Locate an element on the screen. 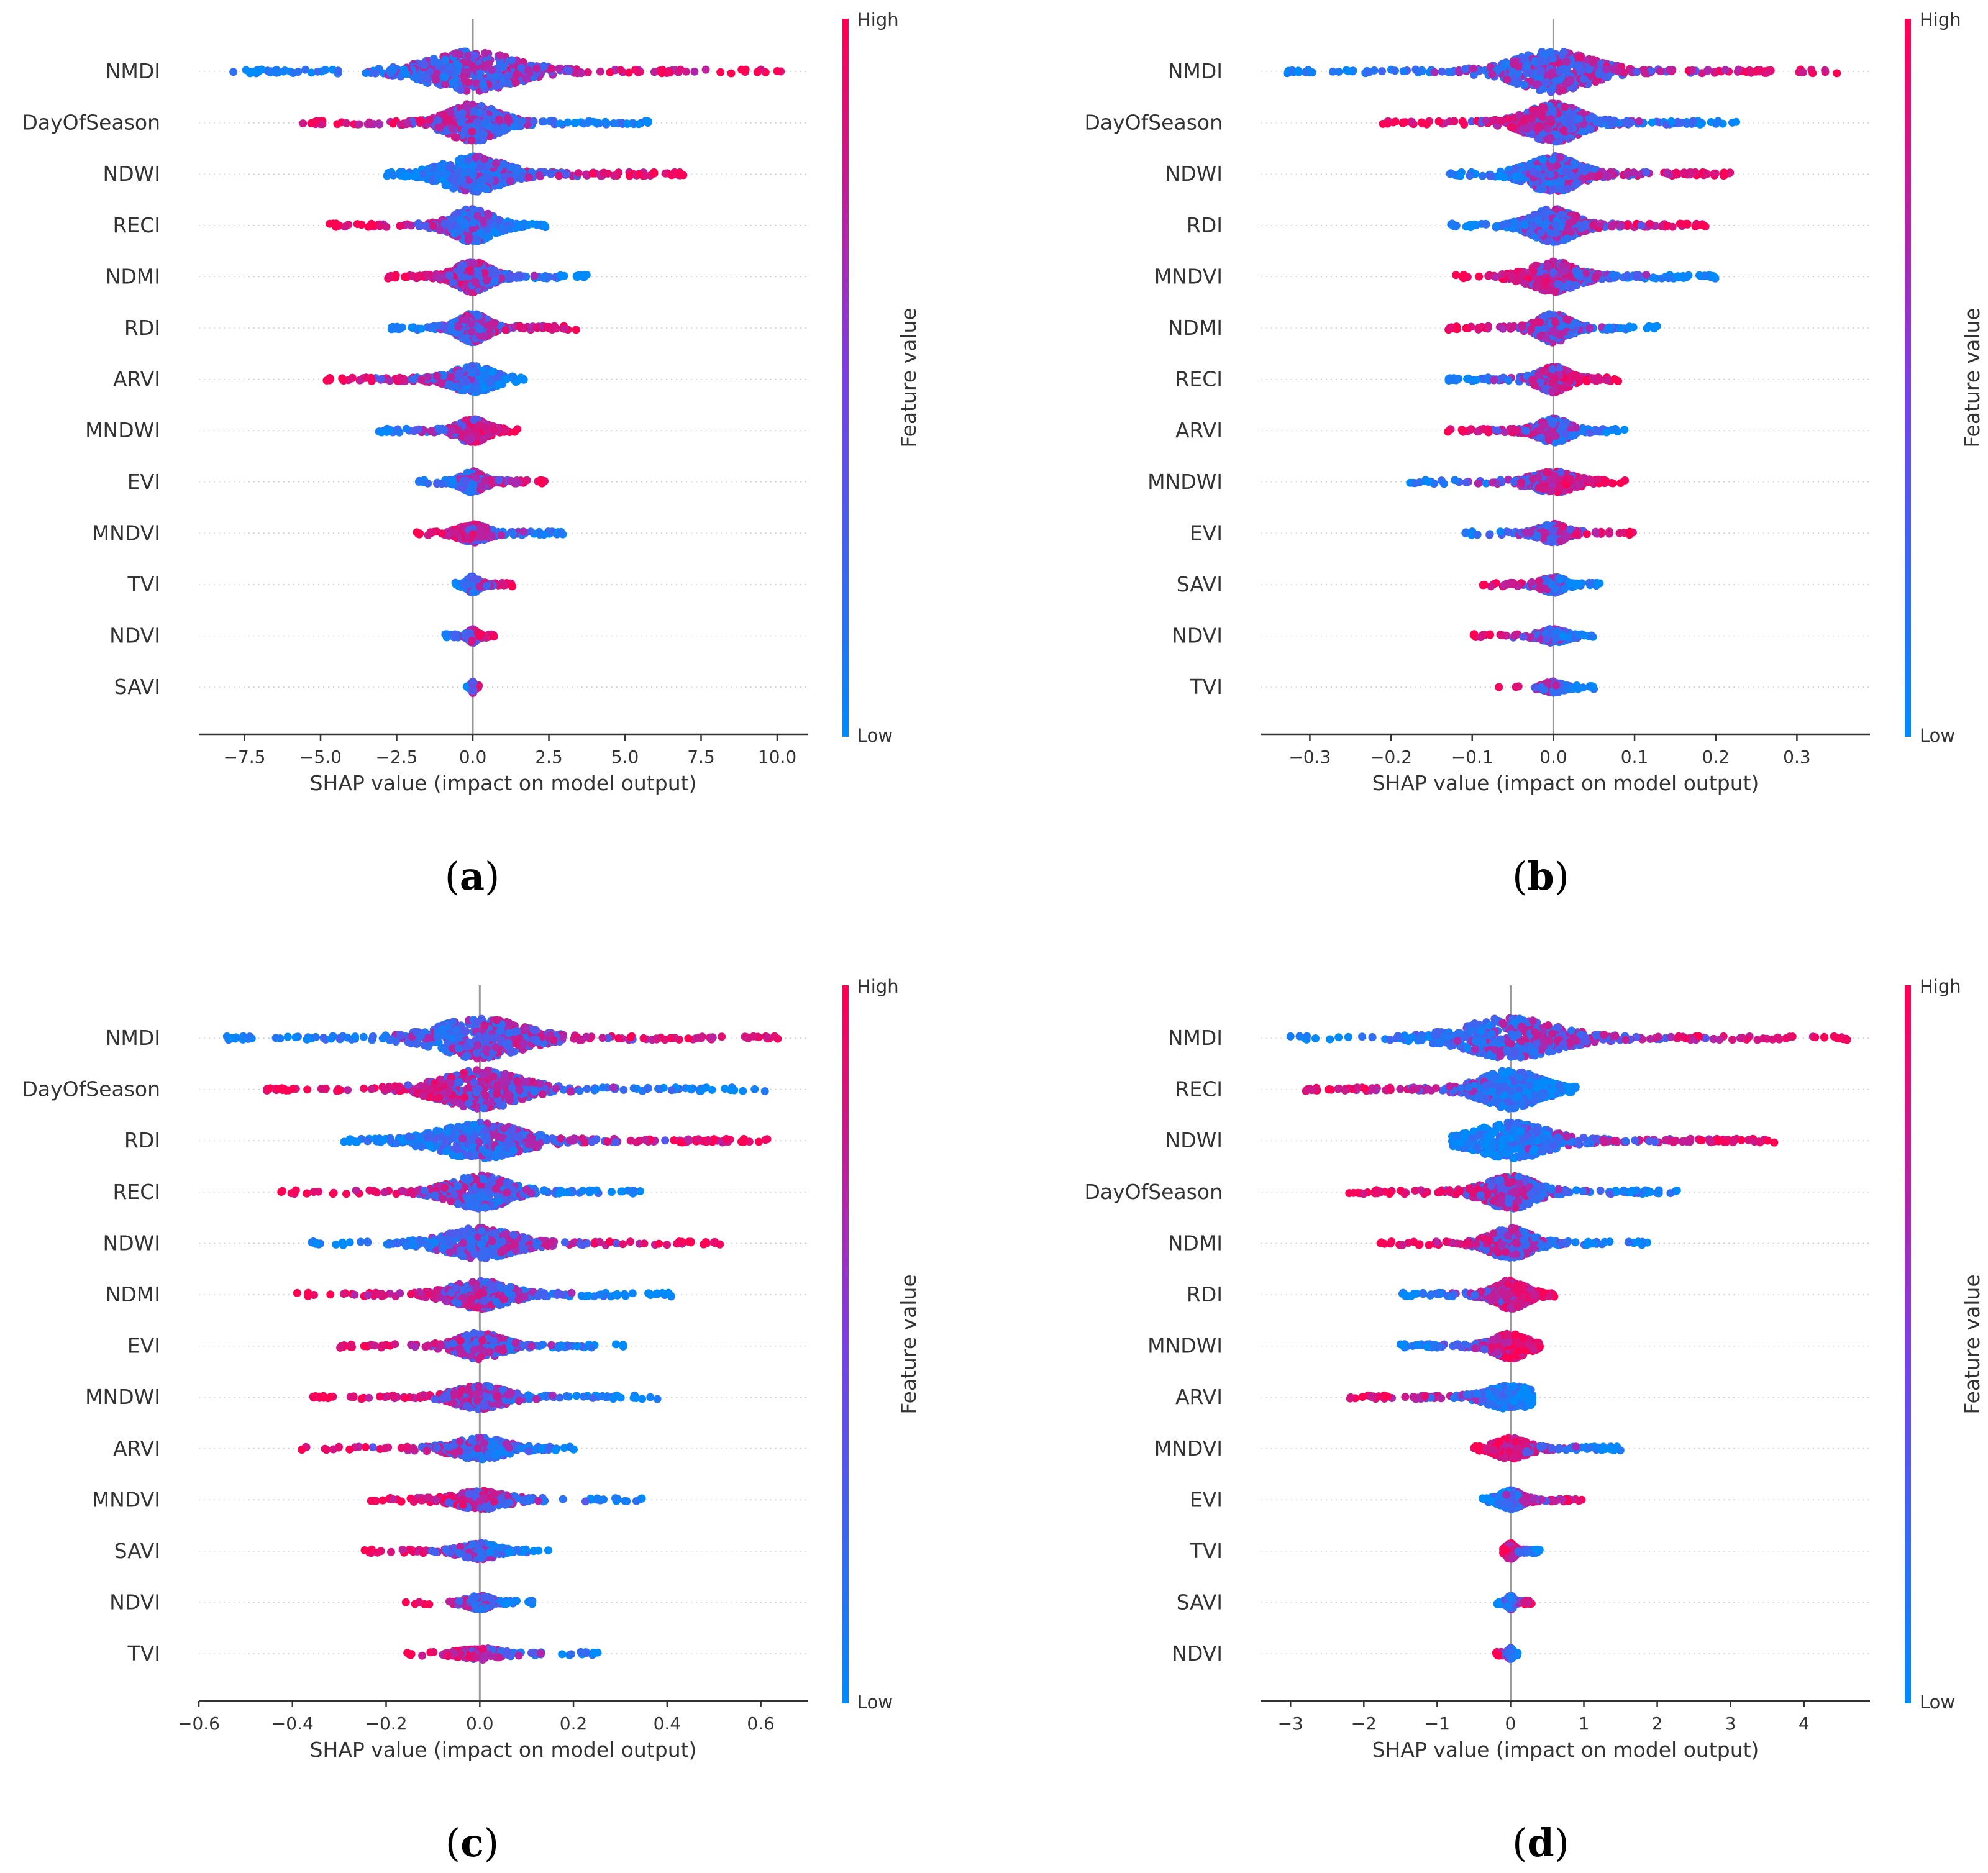 This screenshot has width=1988, height=1873. feature-label: NDVI is located at coordinates (1197, 636).